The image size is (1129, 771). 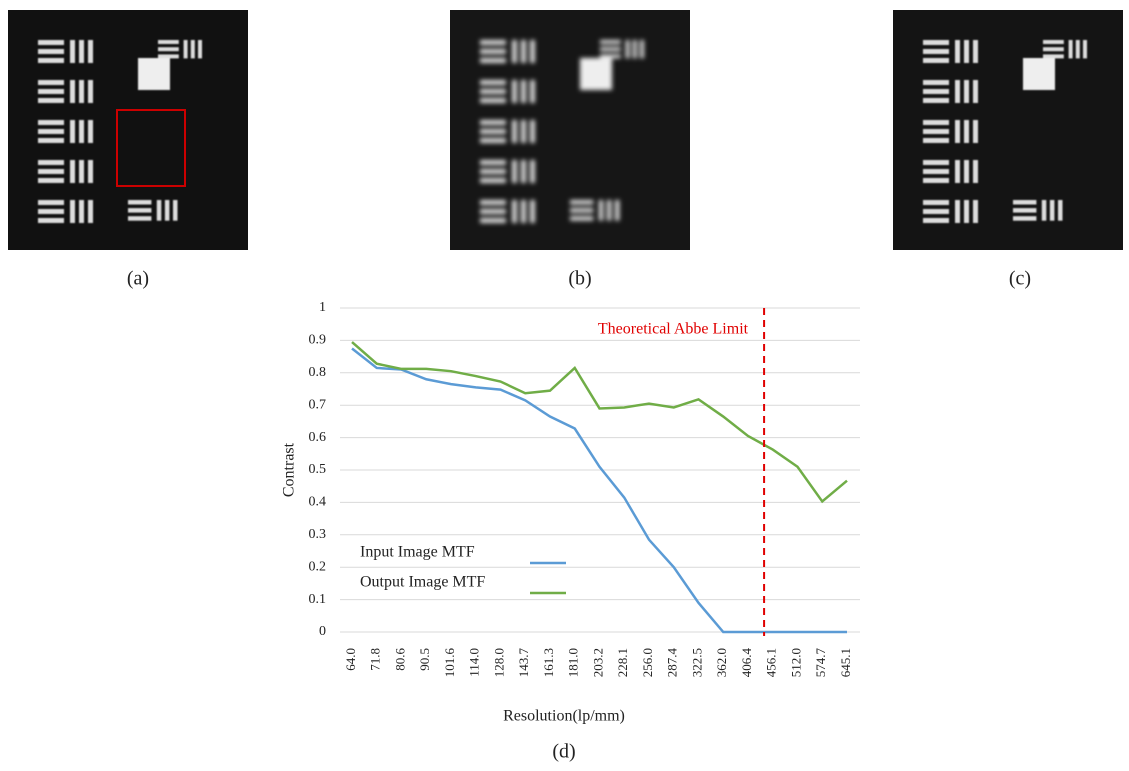 I want to click on x-tick-label: 203.2, so click(x=597, y=662).